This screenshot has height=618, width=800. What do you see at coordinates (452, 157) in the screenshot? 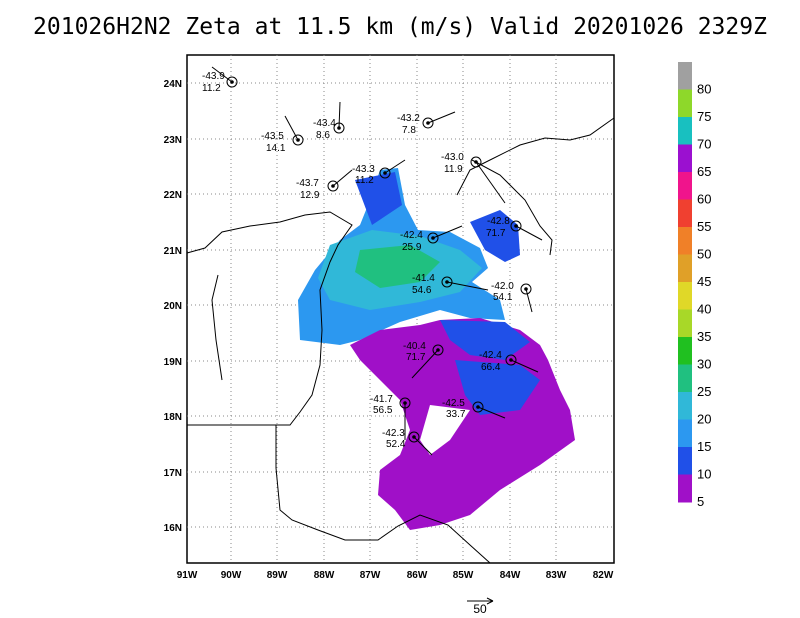
I see `station-pressure: -43.0` at bounding box center [452, 157].